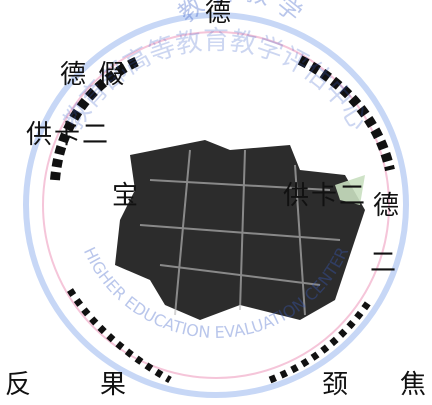 The width and height of the screenshot is (432, 405). Describe the element at coordinates (114, 385) in the screenshot. I see `glyph-bottom-2: 果` at that location.